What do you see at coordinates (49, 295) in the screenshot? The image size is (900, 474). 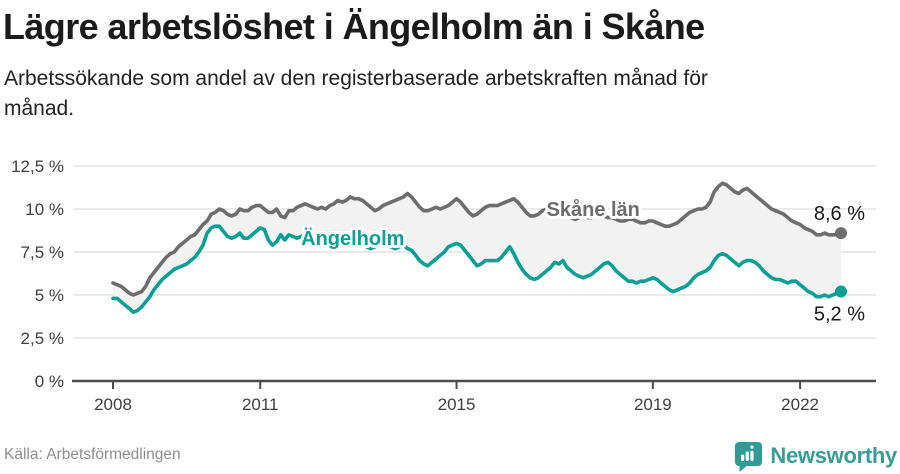 I see `y-axis-tick-label: 5 %` at bounding box center [49, 295].